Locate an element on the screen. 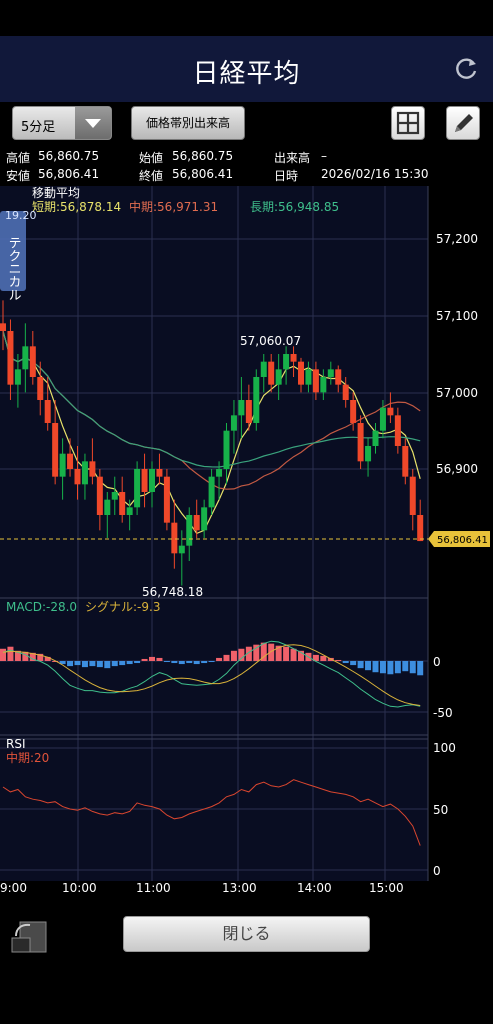  technical-tab: 19.20 テクニカル is located at coordinates (18, 255).